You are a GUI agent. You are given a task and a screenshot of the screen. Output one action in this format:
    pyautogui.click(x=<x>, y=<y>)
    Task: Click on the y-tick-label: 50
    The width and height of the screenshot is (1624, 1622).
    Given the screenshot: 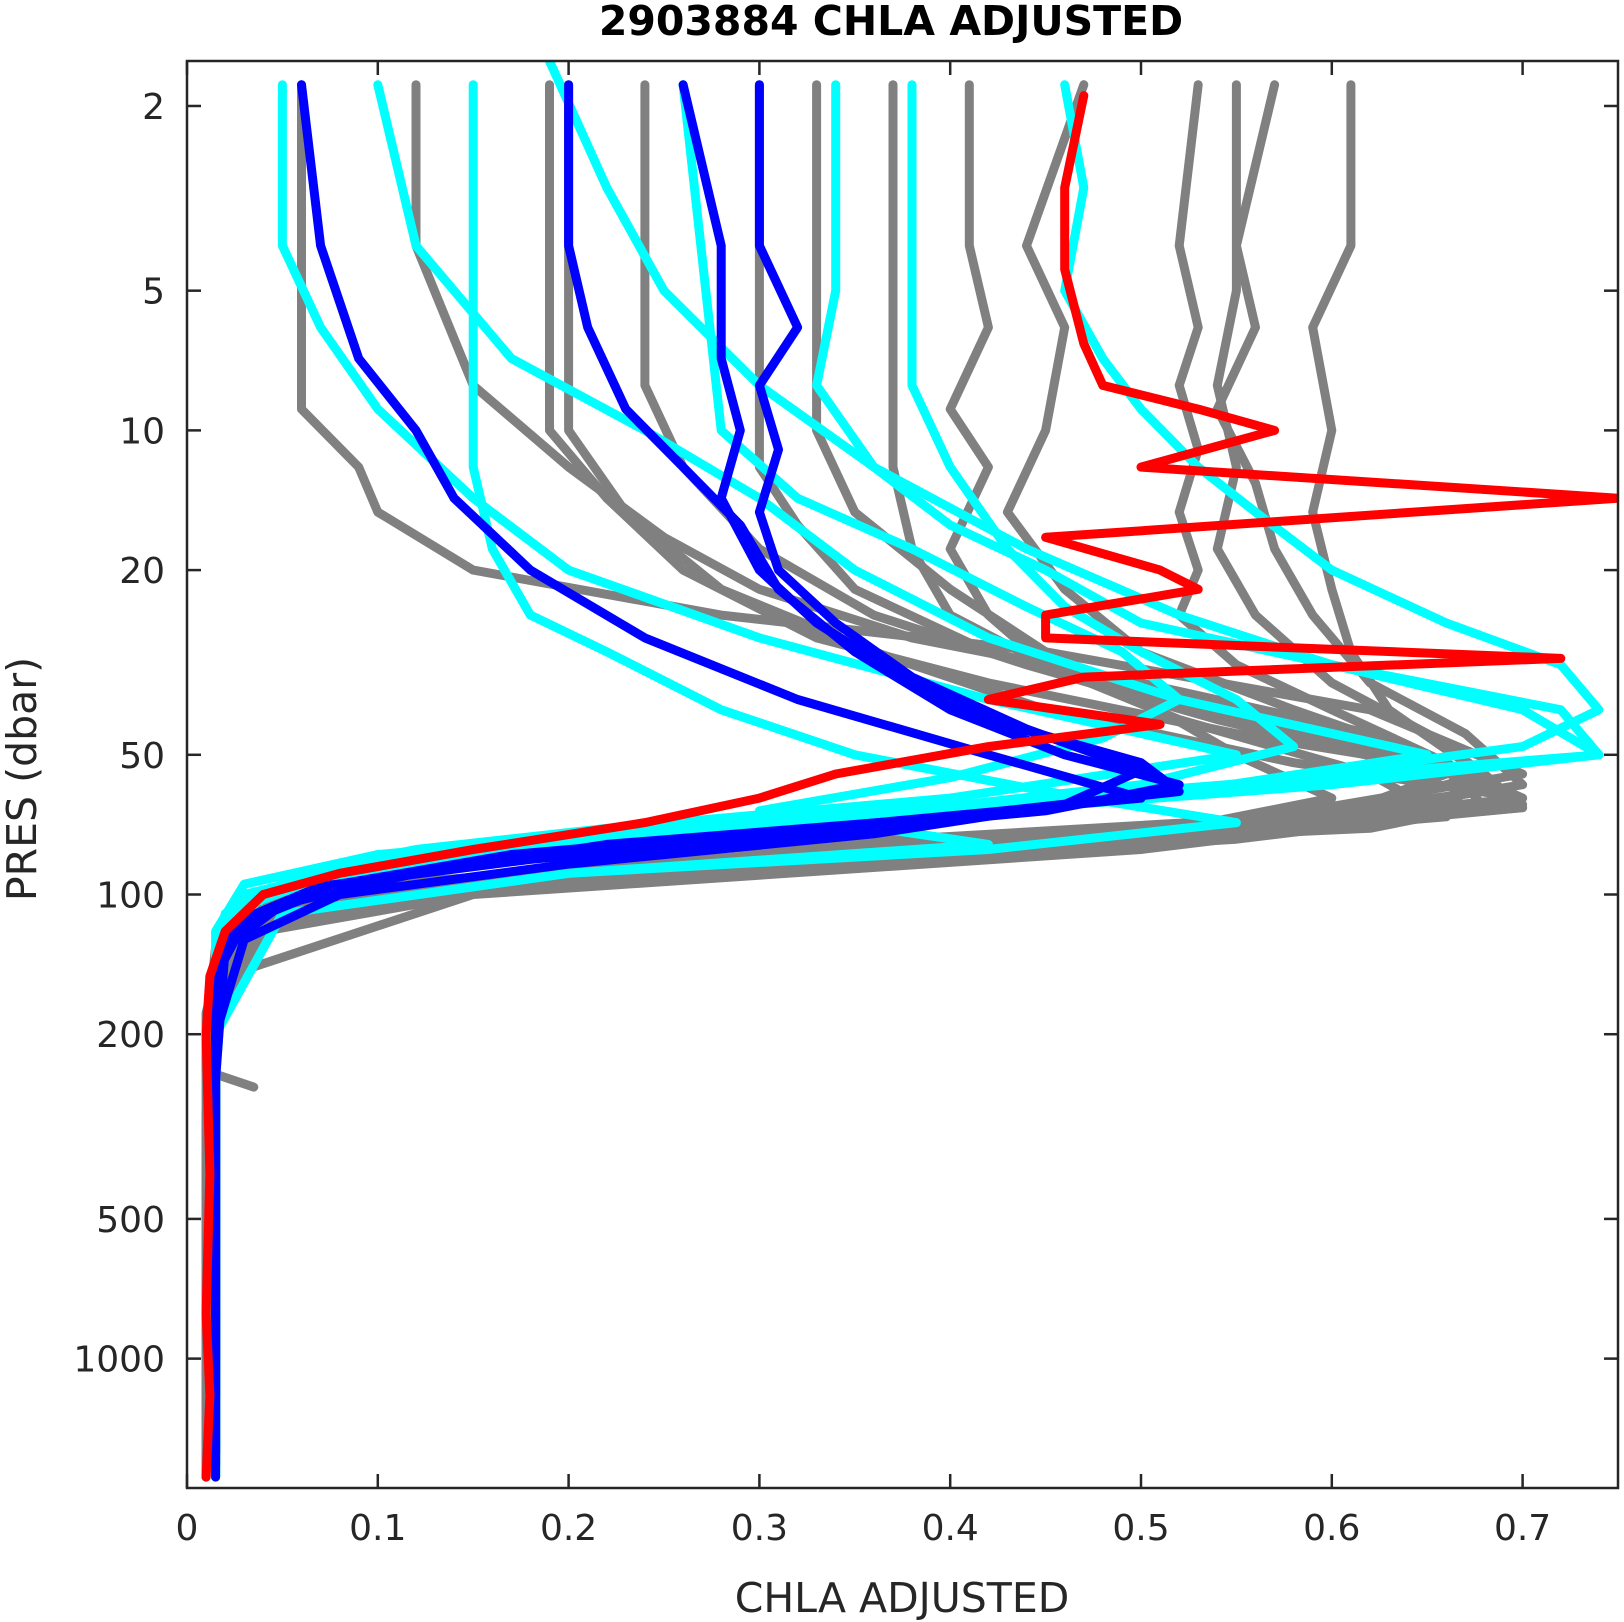 What is the action you would take?
    pyautogui.click(x=142, y=756)
    